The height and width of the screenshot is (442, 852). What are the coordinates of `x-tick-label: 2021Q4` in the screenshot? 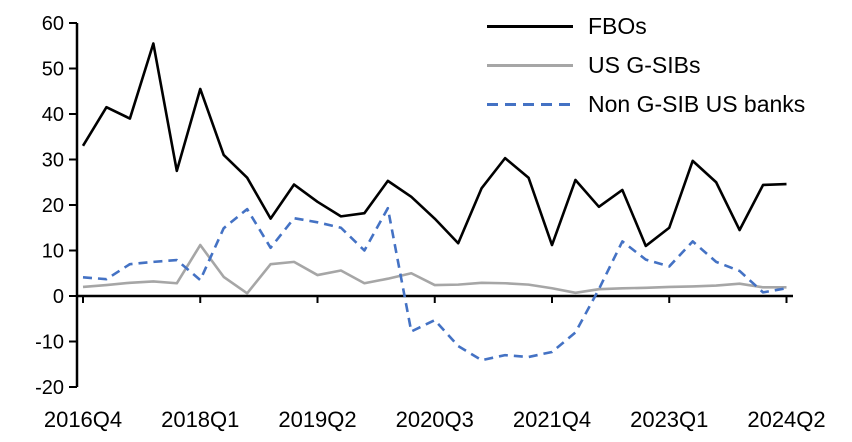 It's located at (552, 419).